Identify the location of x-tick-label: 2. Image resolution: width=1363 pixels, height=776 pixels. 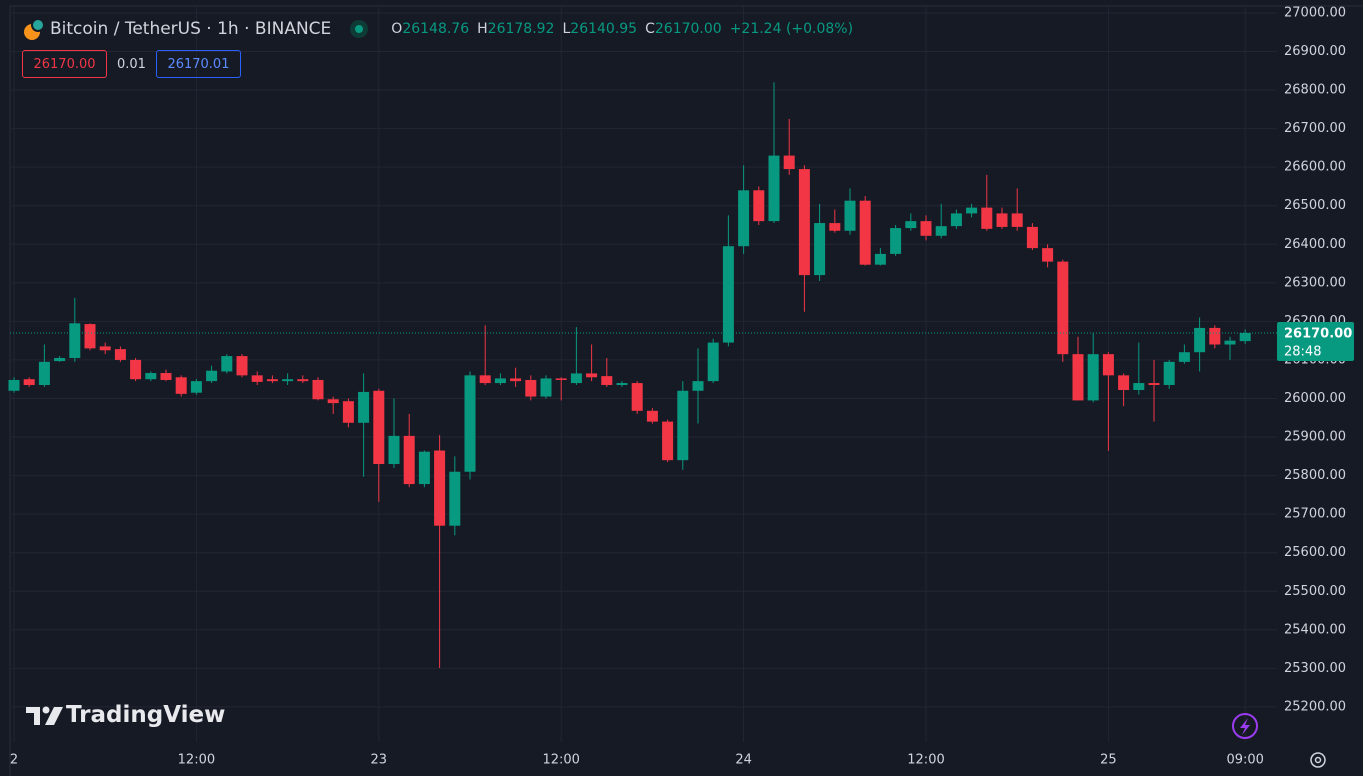
(14, 760).